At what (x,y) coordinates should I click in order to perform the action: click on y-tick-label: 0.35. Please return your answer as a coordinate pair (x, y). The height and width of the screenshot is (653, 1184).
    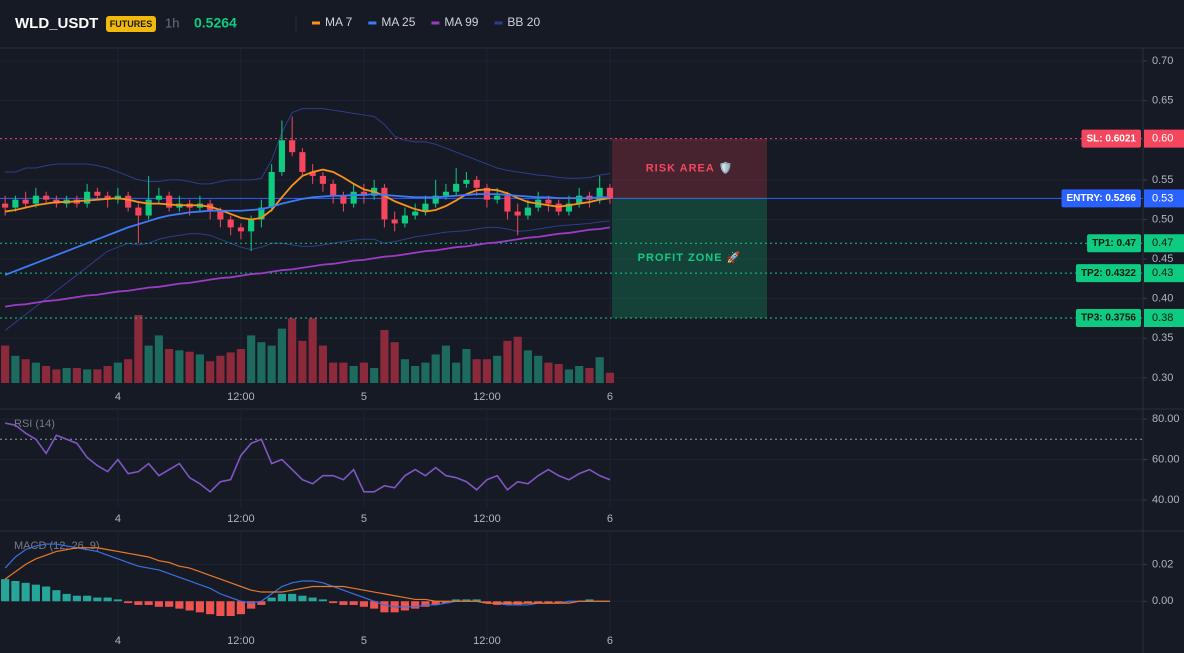
    Looking at the image, I should click on (1162, 338).